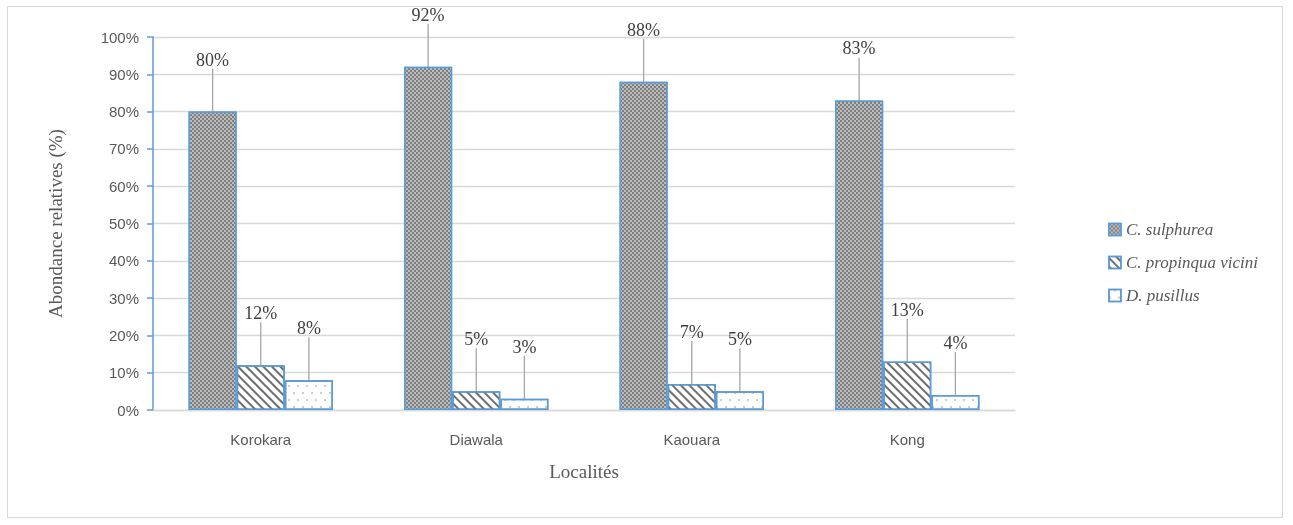 This screenshot has width=1293, height=525. Describe the element at coordinates (261, 313) in the screenshot. I see `data-label: 12%` at that location.